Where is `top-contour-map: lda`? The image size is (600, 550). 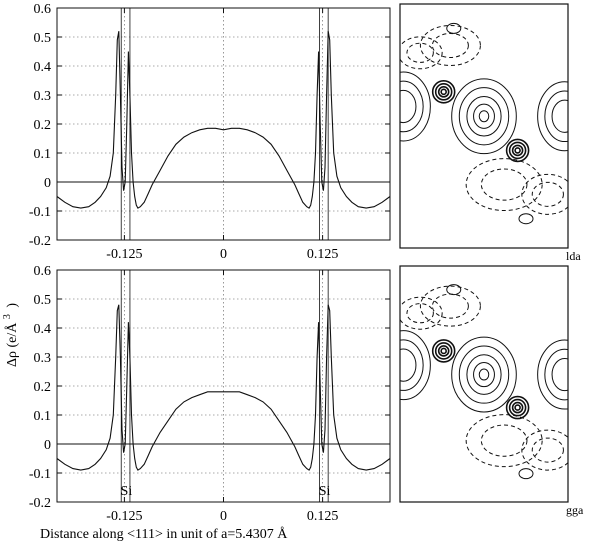
top-contour-map: lda is located at coordinates (490, 133).